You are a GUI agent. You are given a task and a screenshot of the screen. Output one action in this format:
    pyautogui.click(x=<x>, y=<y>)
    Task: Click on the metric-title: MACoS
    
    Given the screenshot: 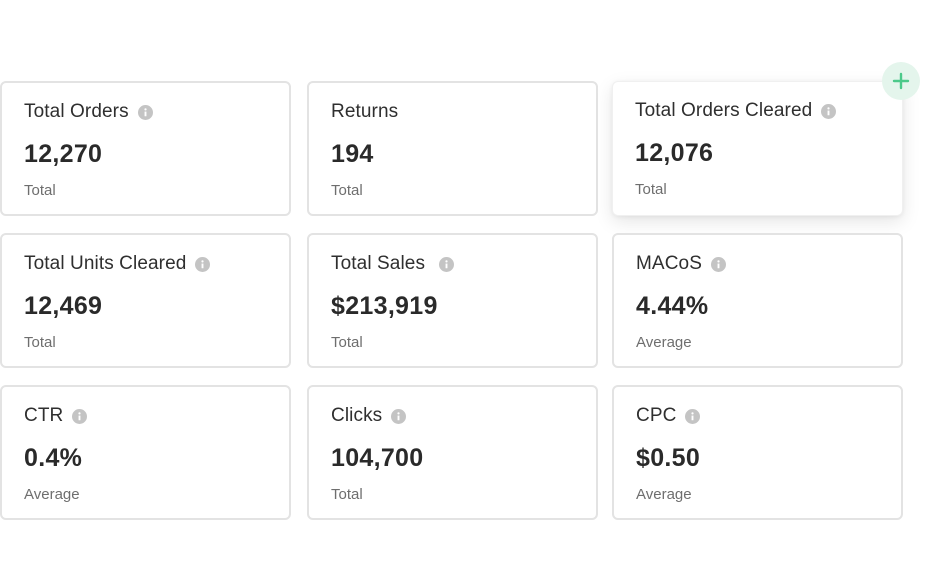 What is the action you would take?
    pyautogui.click(x=669, y=263)
    